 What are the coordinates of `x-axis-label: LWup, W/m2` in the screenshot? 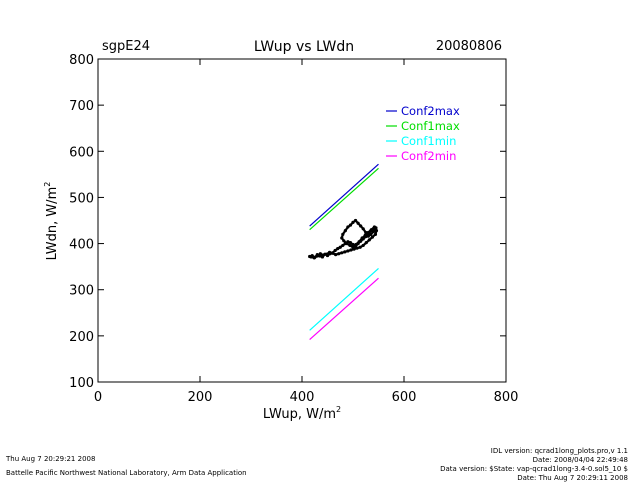 It's located at (302, 413).